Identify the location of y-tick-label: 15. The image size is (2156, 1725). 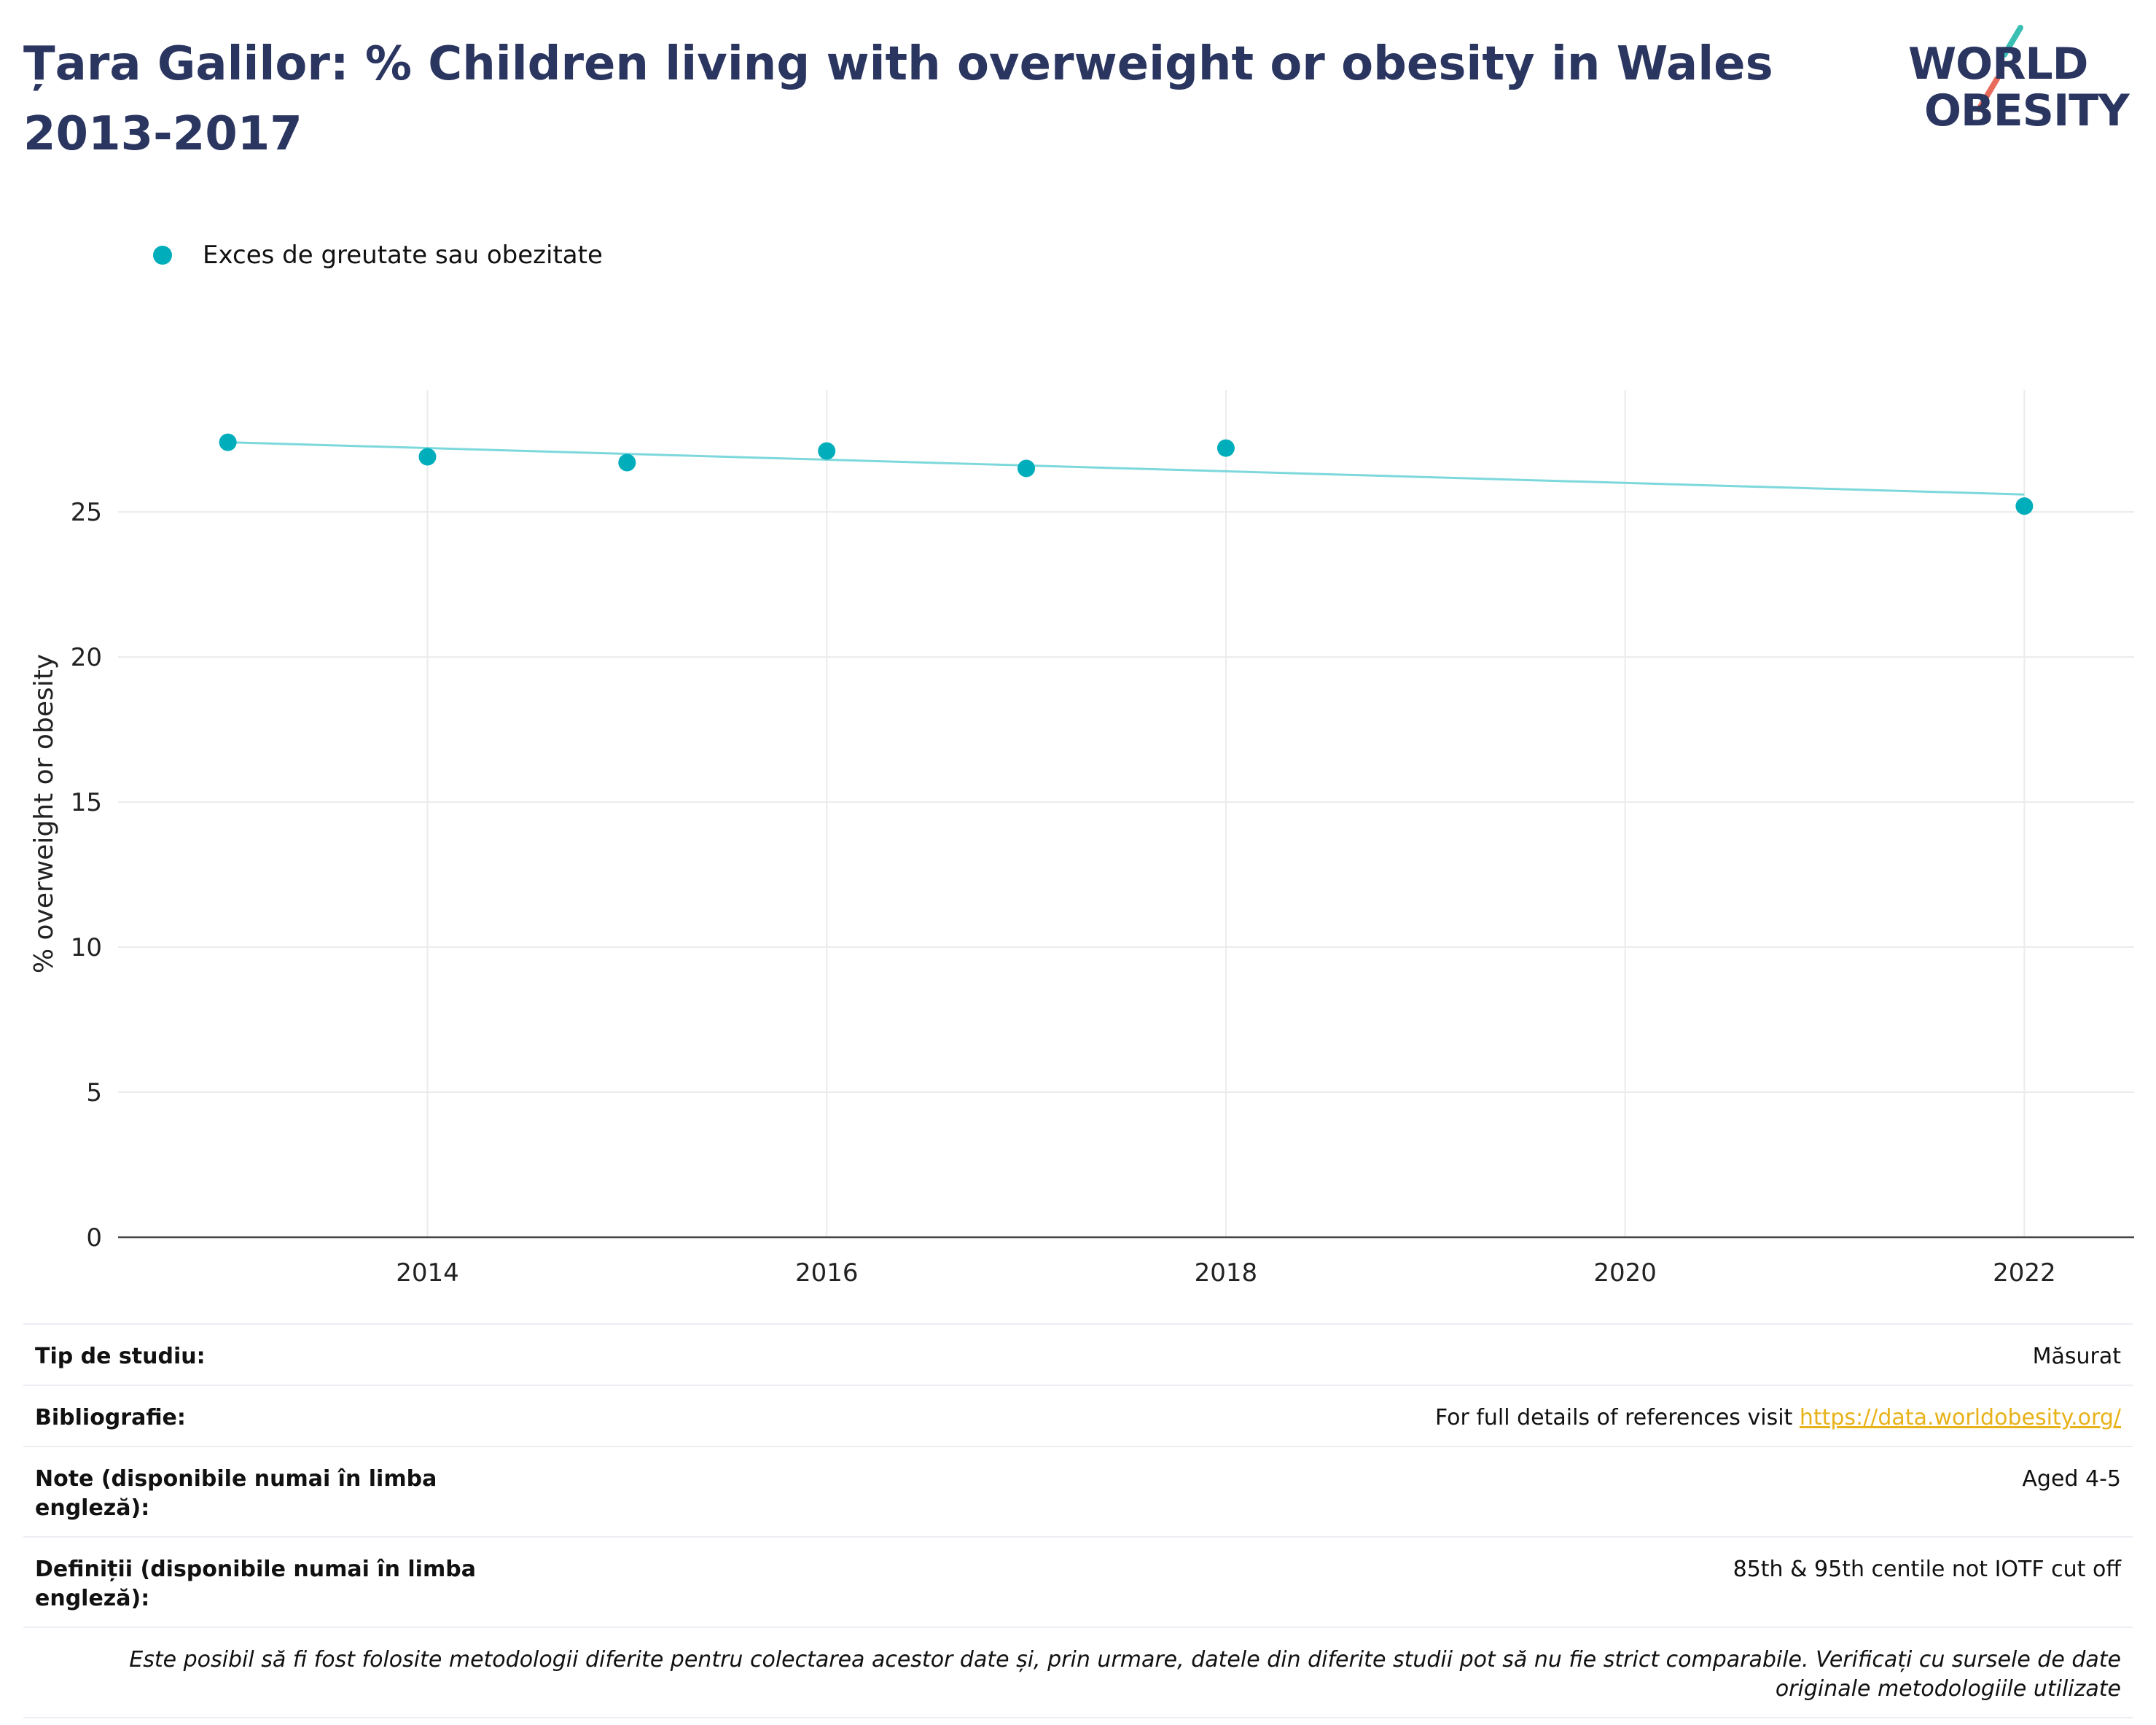
(86, 803).